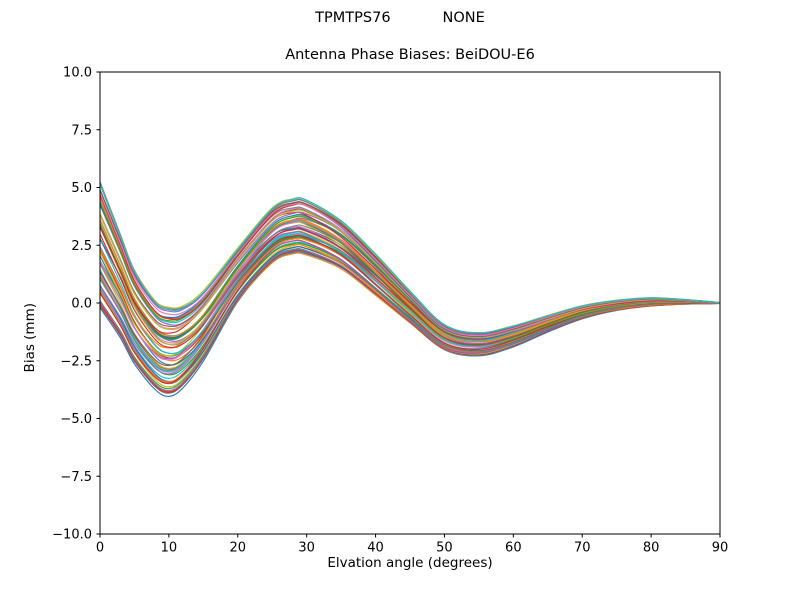  I want to click on y-tick-label: −5.0, so click(76, 419).